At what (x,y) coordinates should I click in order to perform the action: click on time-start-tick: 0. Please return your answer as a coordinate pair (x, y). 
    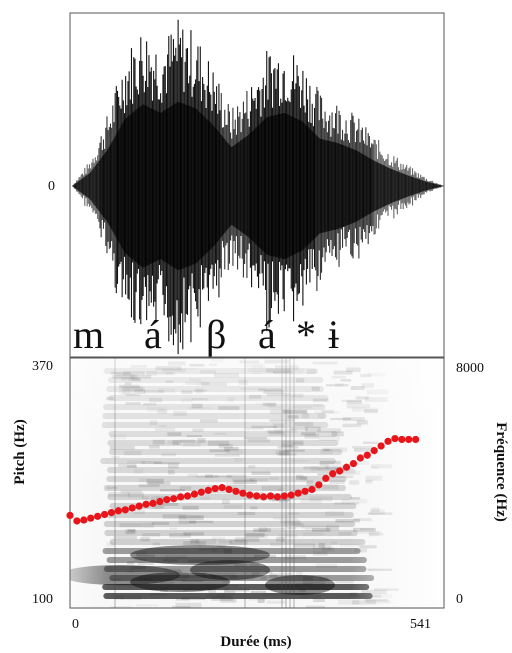
    Looking at the image, I should click on (75, 624).